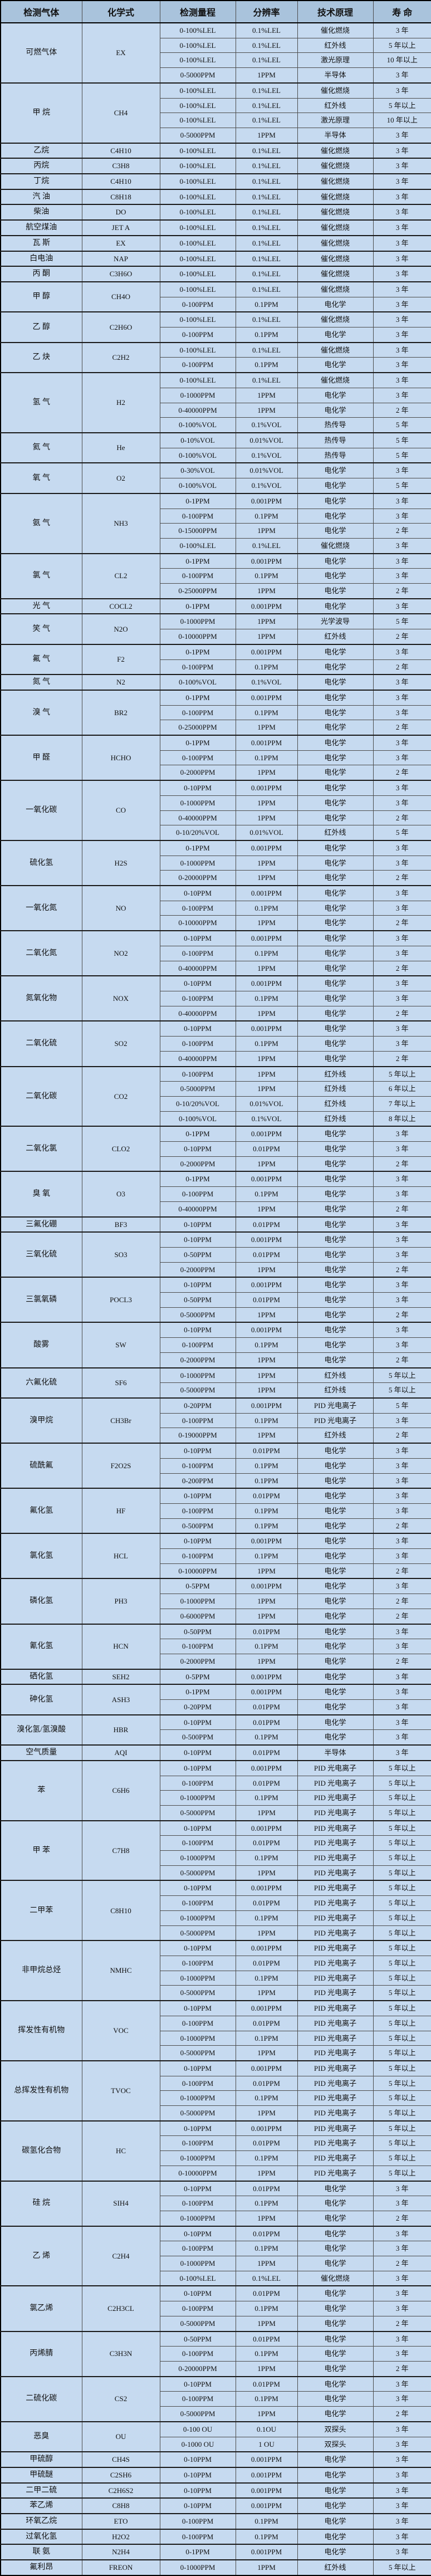 The image size is (431, 2576). What do you see at coordinates (197, 196) in the screenshot?
I see `range-cell: 0-100%LEL` at bounding box center [197, 196].